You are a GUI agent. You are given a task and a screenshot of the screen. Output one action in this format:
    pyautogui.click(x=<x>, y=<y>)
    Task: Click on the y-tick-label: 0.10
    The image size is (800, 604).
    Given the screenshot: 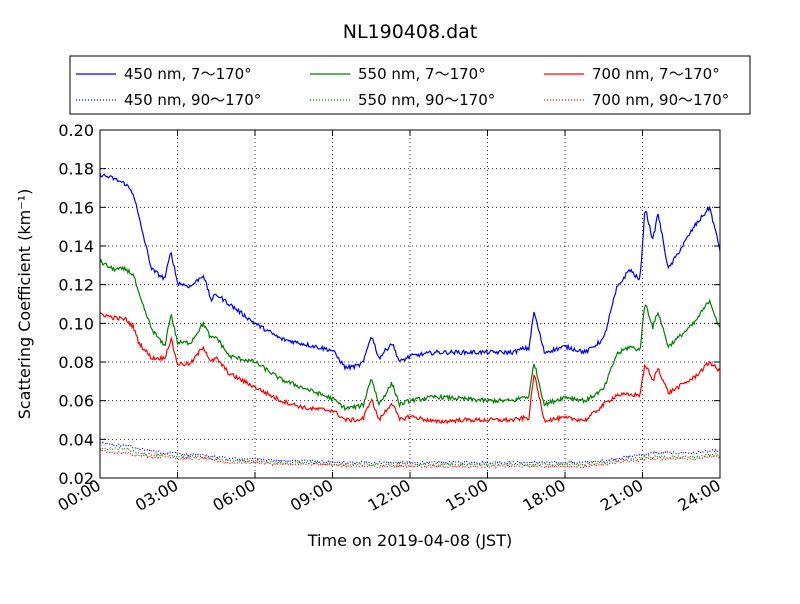 What is the action you would take?
    pyautogui.click(x=76, y=323)
    